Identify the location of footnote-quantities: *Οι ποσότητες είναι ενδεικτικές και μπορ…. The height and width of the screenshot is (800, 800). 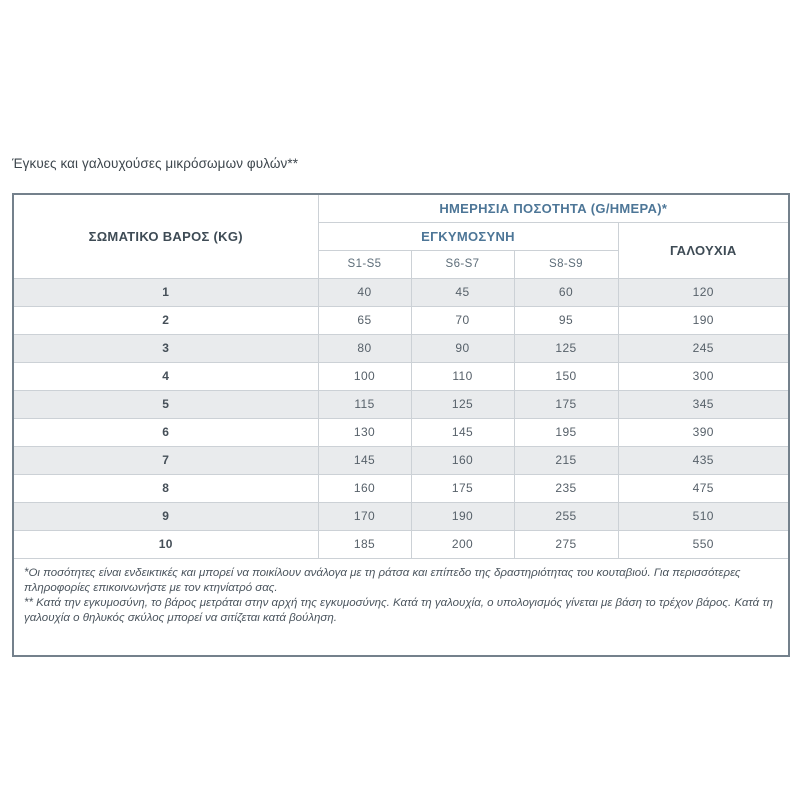
(382, 580).